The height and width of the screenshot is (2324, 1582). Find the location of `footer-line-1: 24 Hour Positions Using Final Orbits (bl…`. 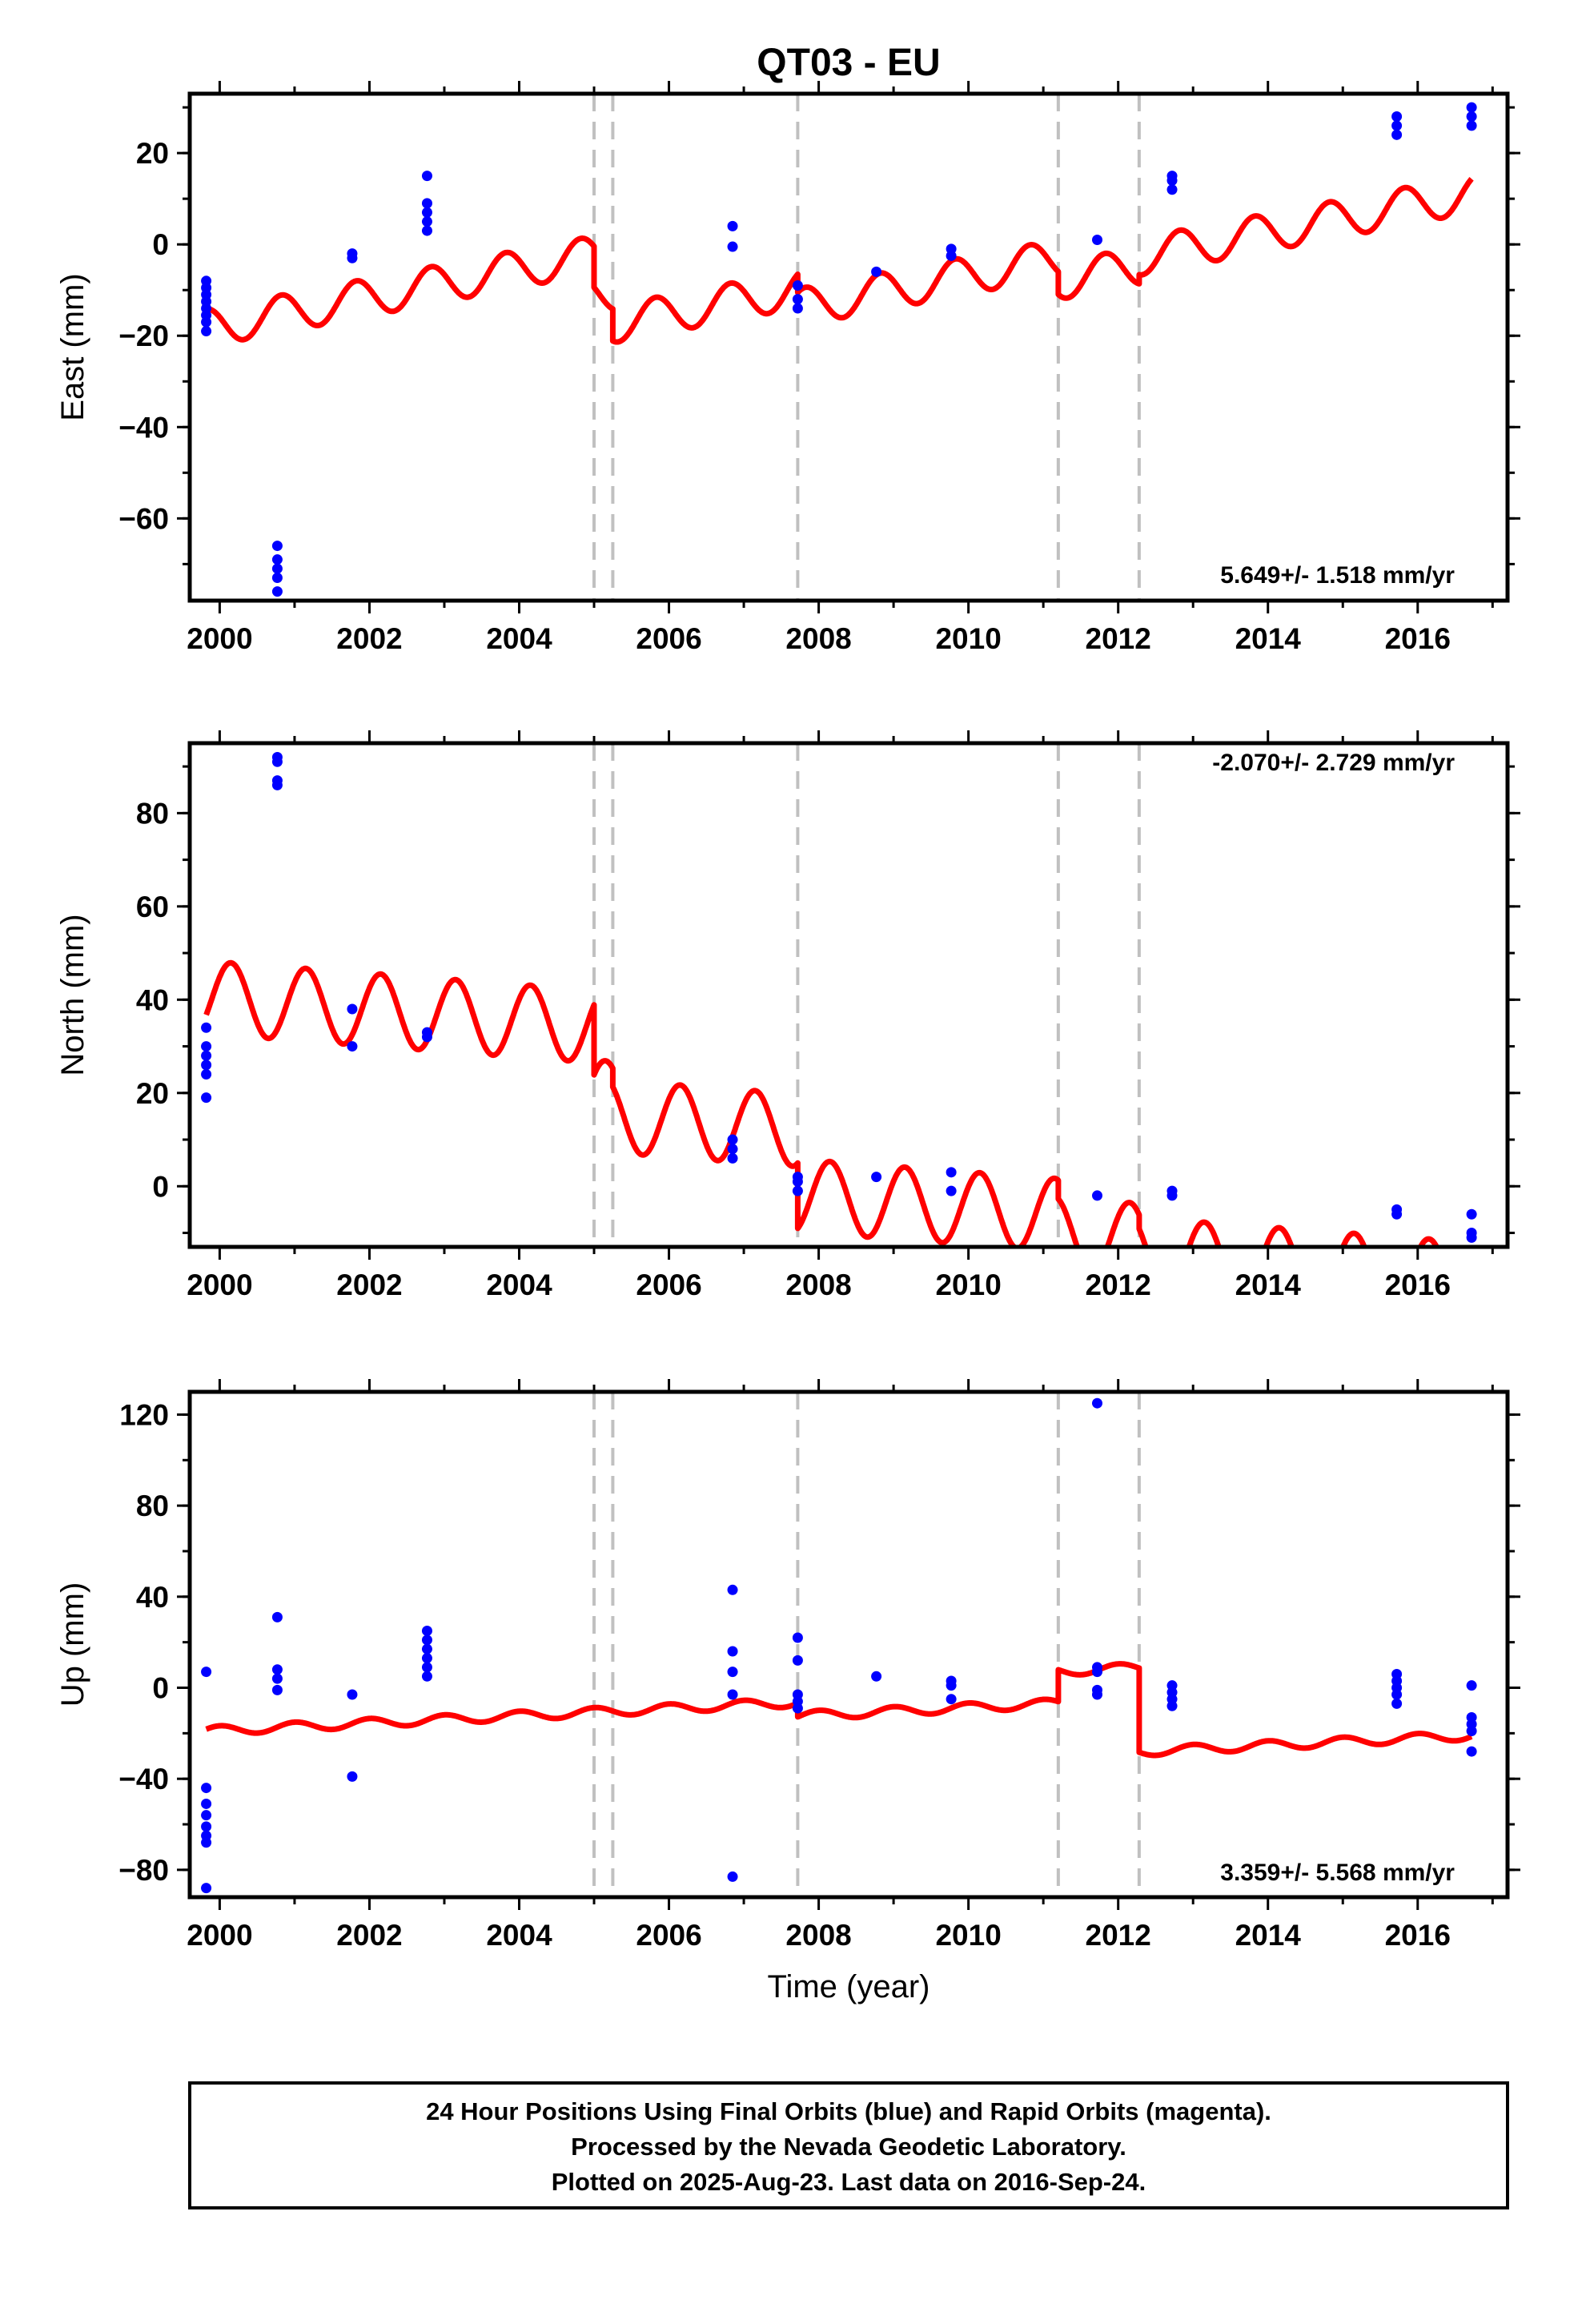

footer-line-1: 24 Hour Positions Using Final Orbits (bl… is located at coordinates (848, 2111).